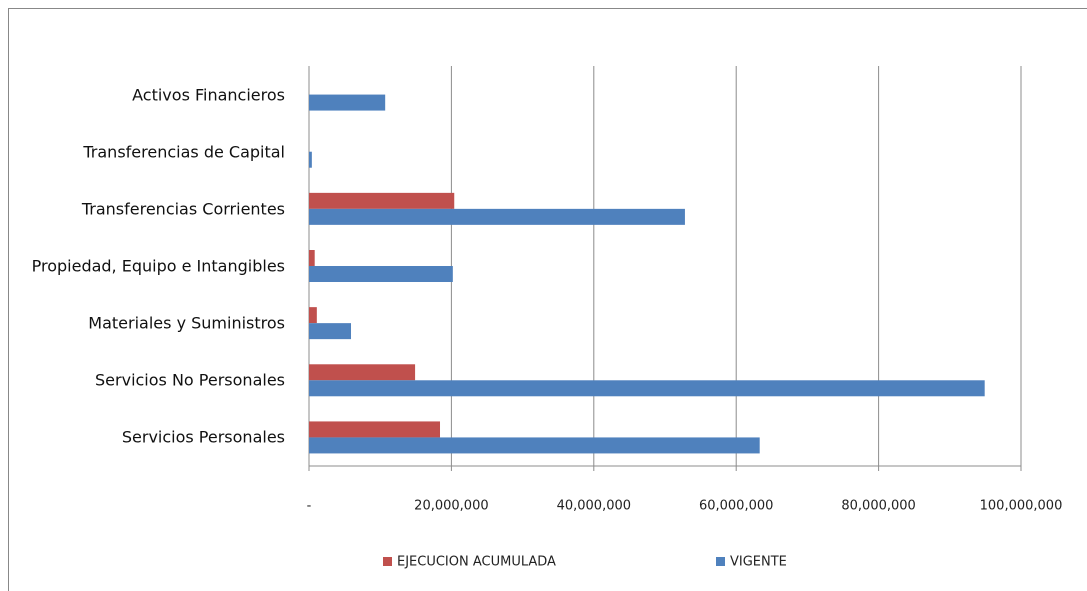  What do you see at coordinates (183, 209) in the screenshot?
I see `y-tick-label: Transferencias Corrientes` at bounding box center [183, 209].